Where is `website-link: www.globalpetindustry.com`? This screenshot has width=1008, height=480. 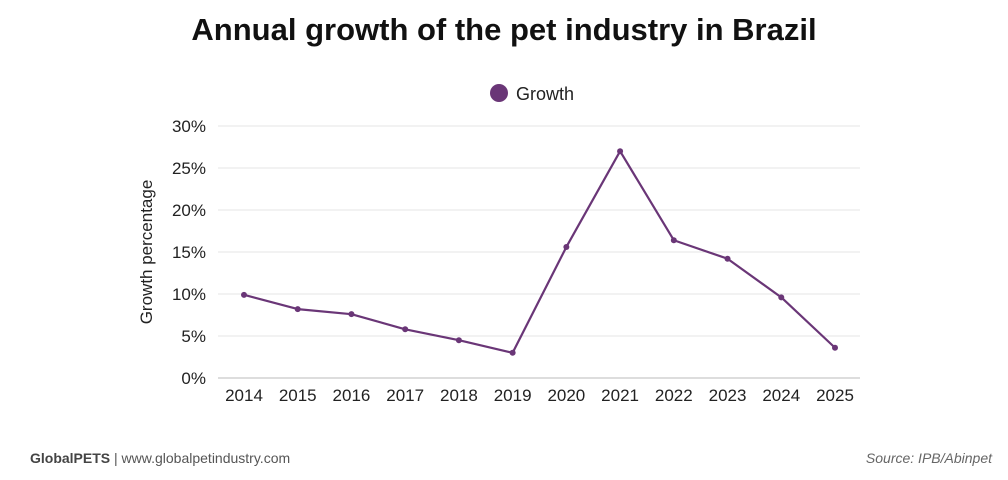 website-link: www.globalpetindustry.com is located at coordinates (206, 458).